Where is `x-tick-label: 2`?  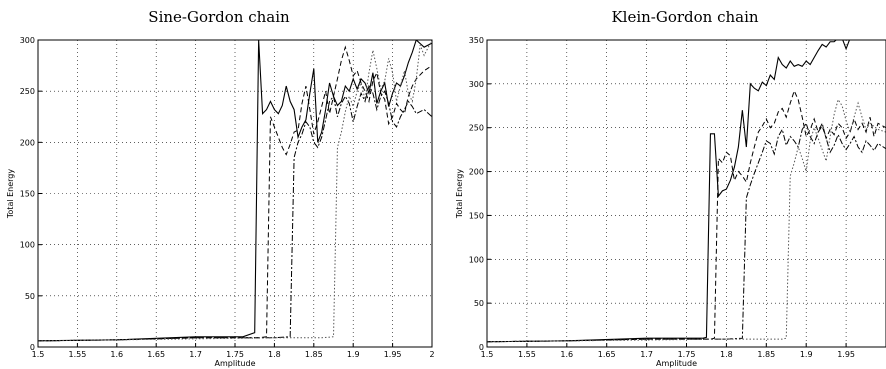
x-tick-label: 2 is located at coordinates (431, 354).